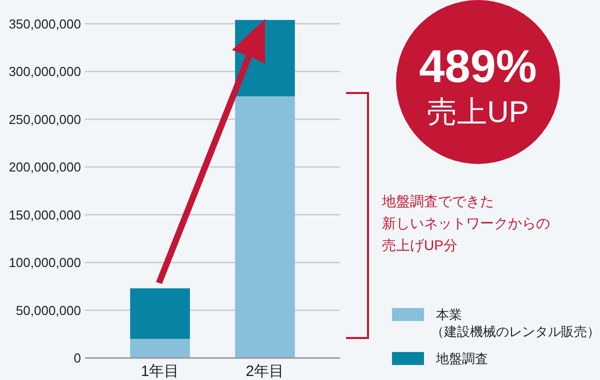  Describe the element at coordinates (44, 119) in the screenshot. I see `y-tick-label: 250,000,000` at that location.